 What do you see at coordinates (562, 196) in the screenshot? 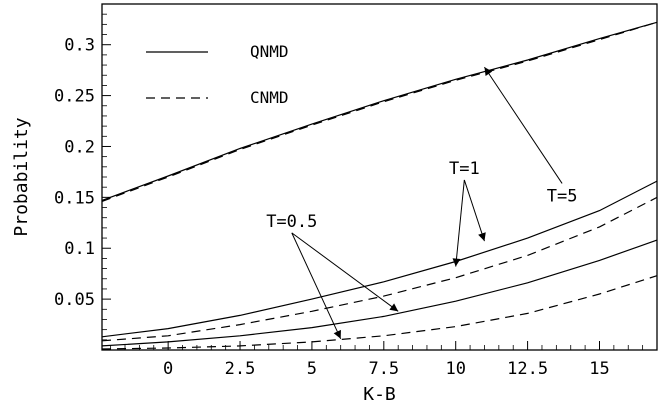
I see `annotation-label: T=5` at bounding box center [562, 196].